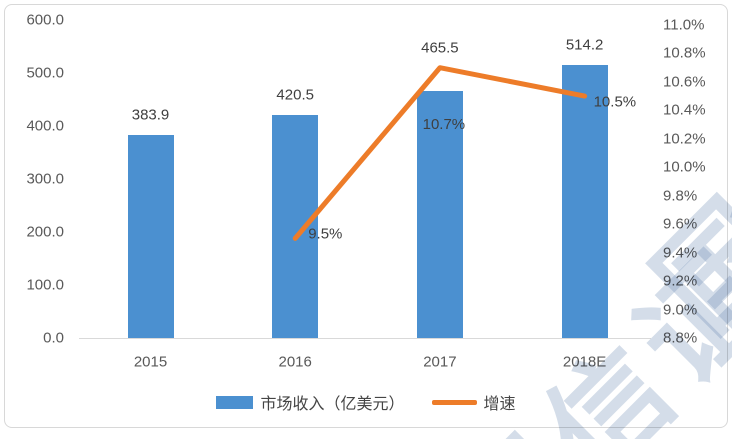  Describe the element at coordinates (684, 167) in the screenshot. I see `right-axis-tick: 10.0%` at that location.